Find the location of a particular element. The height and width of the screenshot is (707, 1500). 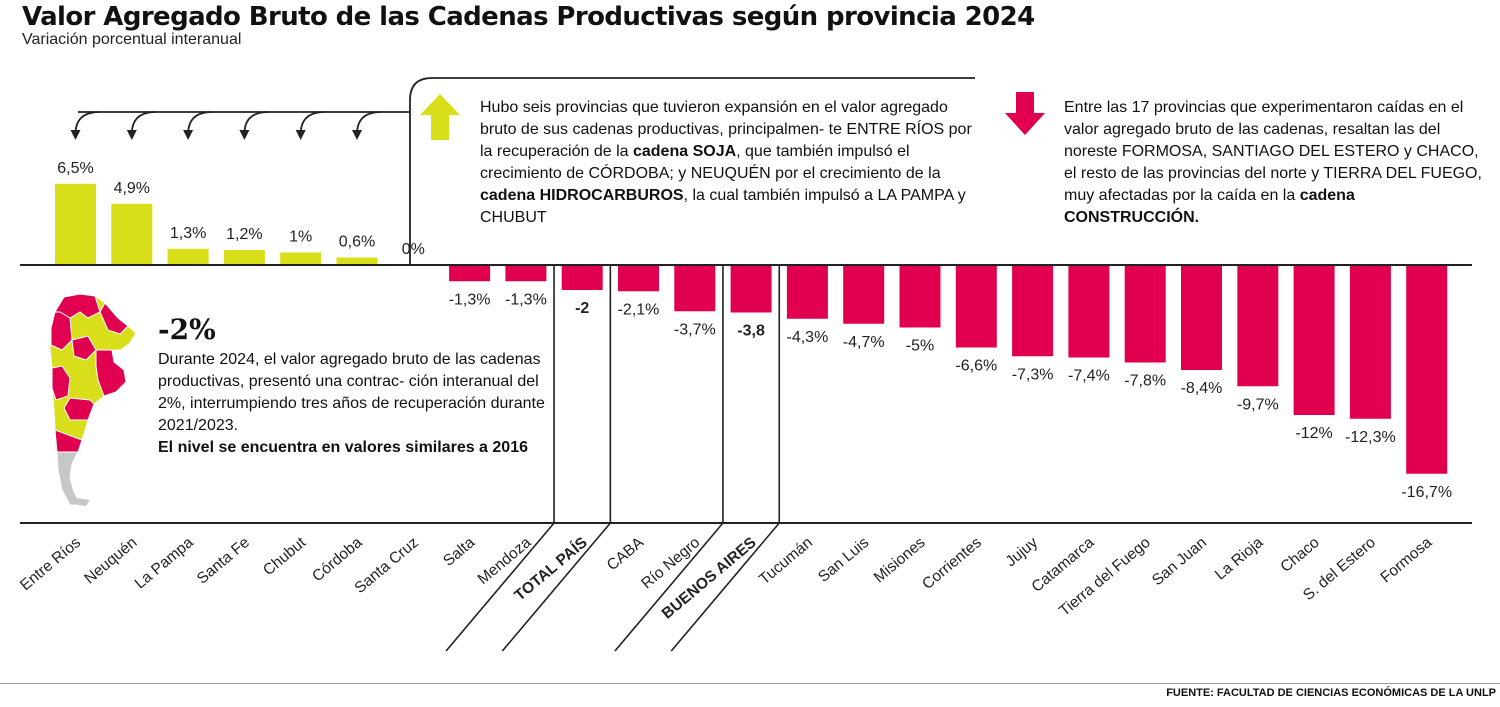

value-label: -16,7% is located at coordinates (1426, 492).